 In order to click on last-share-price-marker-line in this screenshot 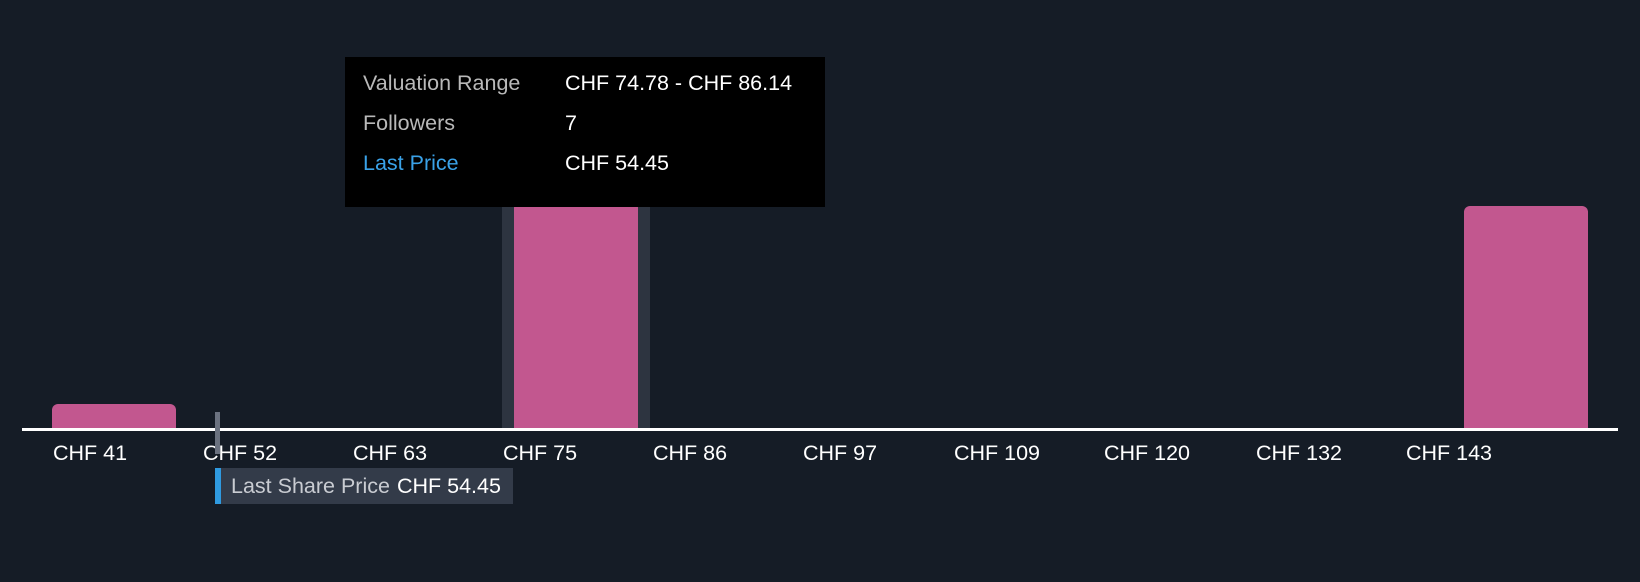, I will do `click(217, 433)`.